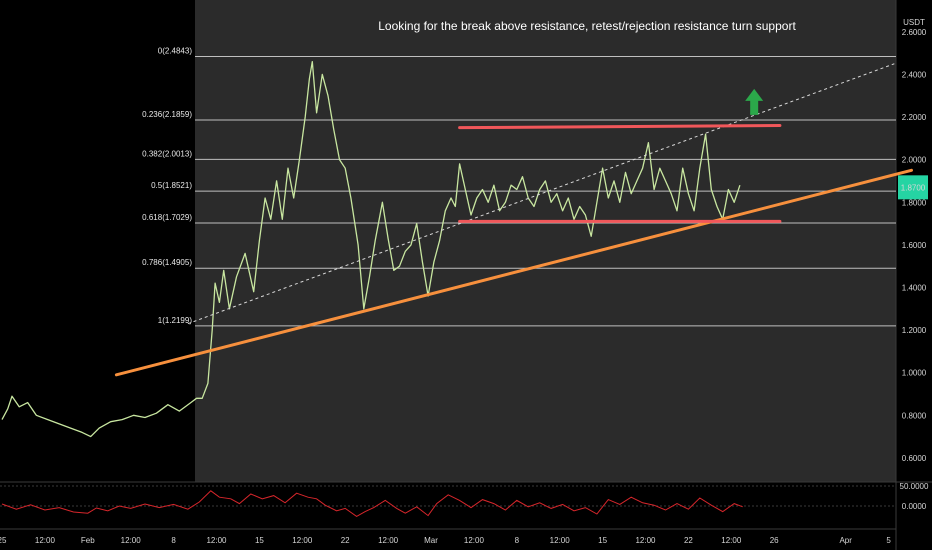 Image resolution: width=932 pixels, height=550 pixels. I want to click on price-tick-0: 2.6000, so click(914, 32).